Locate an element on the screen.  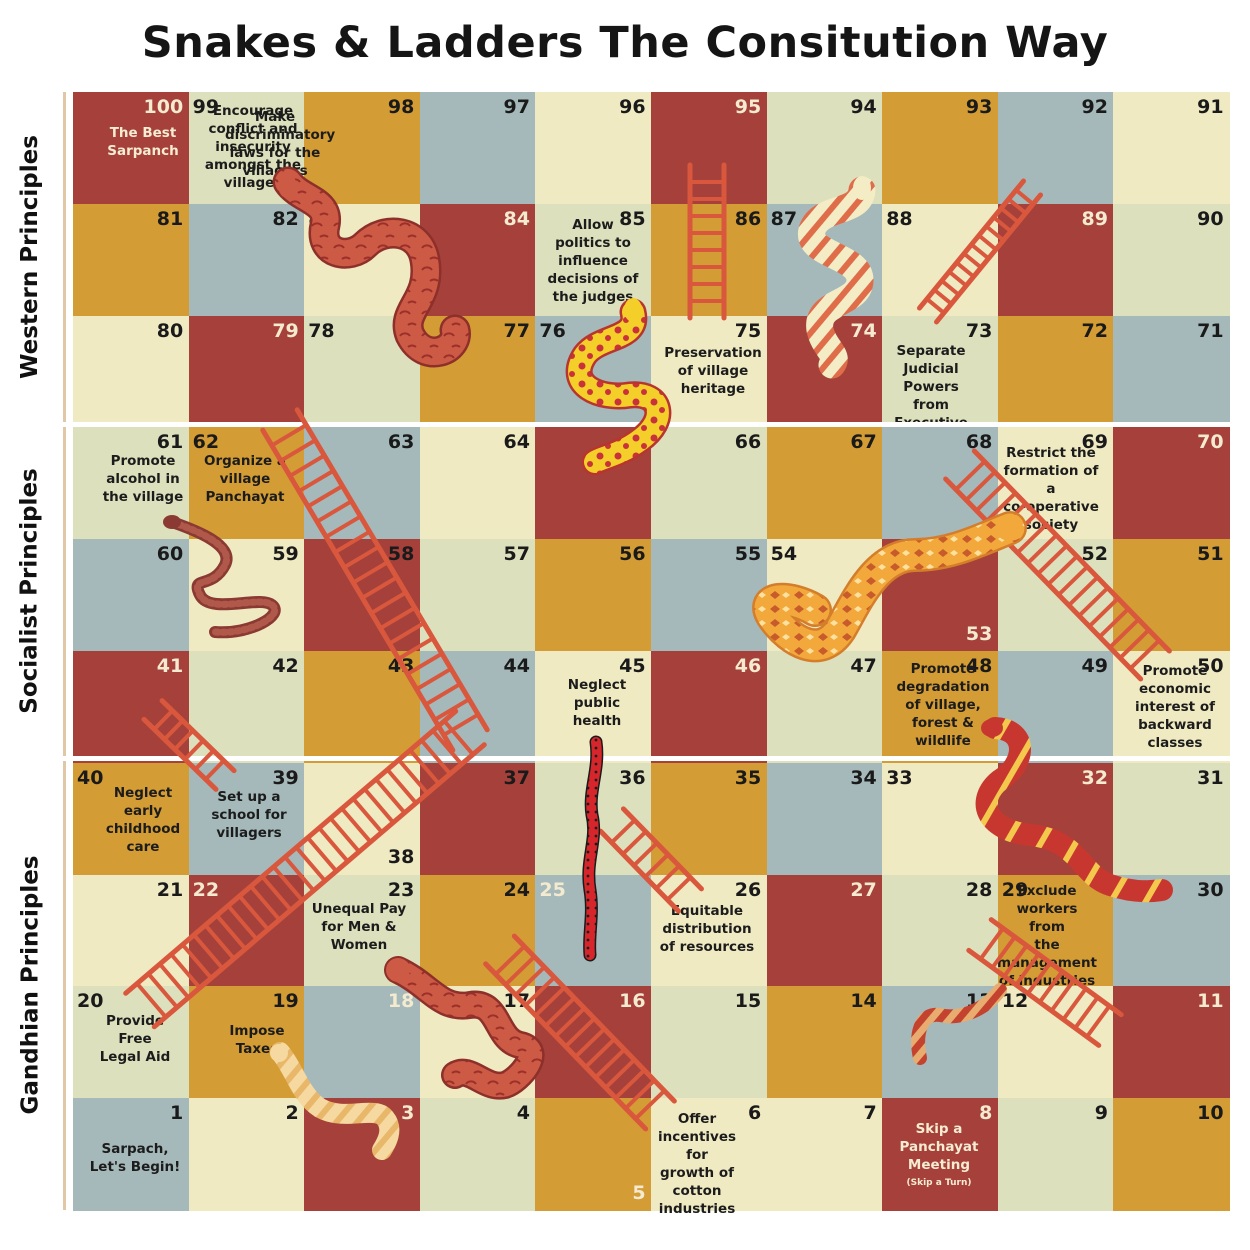
square-number: 86 is located at coordinates (748, 218).